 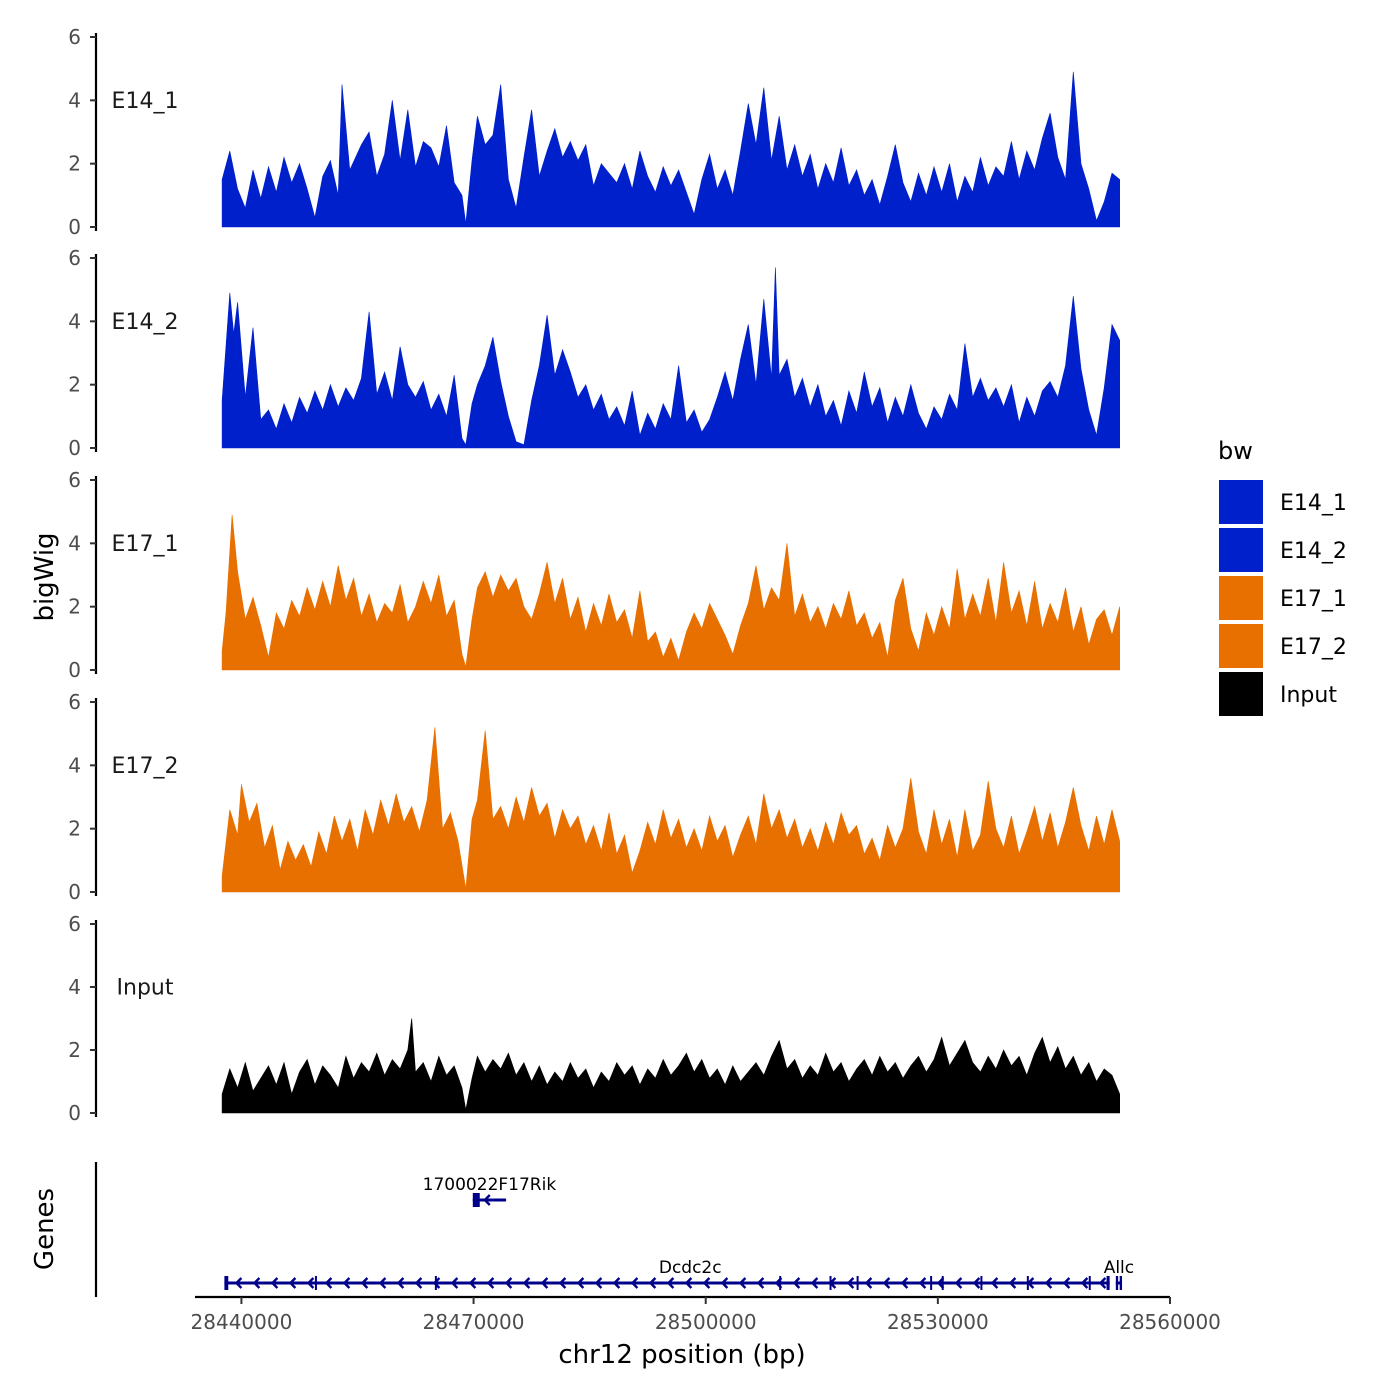 What do you see at coordinates (1119, 1268) in the screenshot?
I see `gene-label: Allc` at bounding box center [1119, 1268].